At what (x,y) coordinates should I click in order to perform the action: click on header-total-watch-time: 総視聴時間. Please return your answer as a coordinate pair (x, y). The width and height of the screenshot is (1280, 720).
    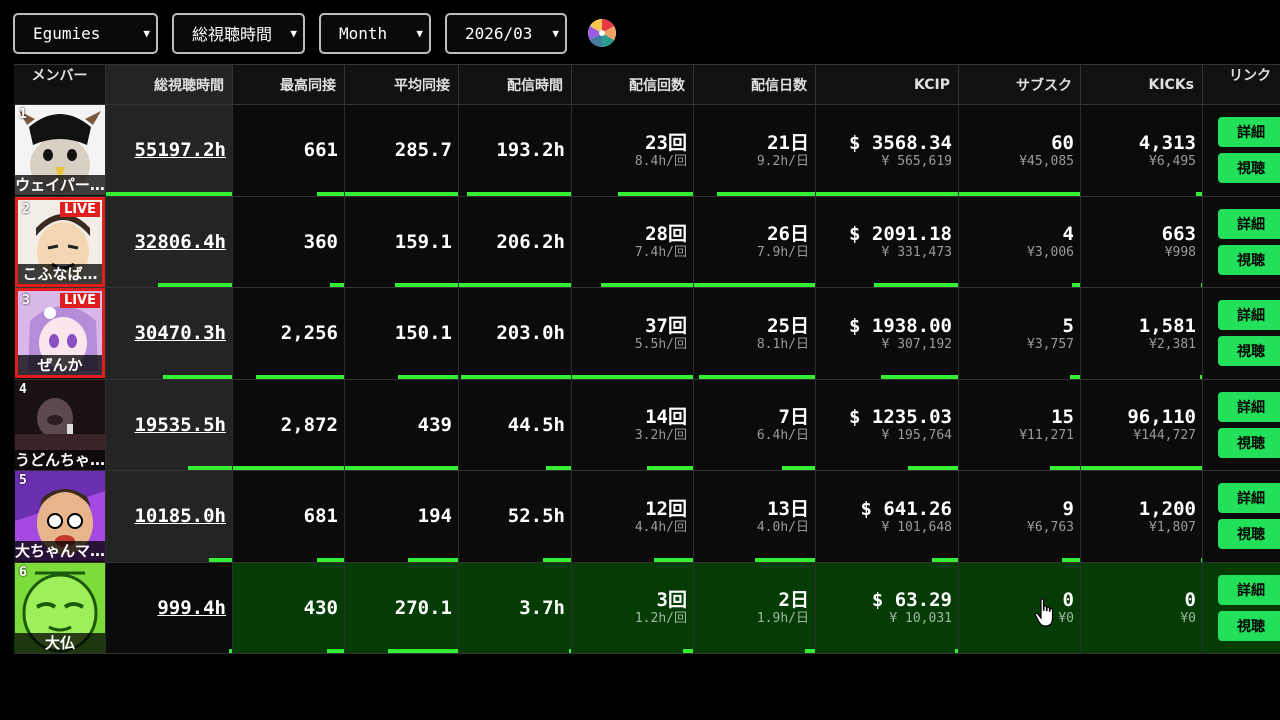
    Looking at the image, I should click on (169, 84).